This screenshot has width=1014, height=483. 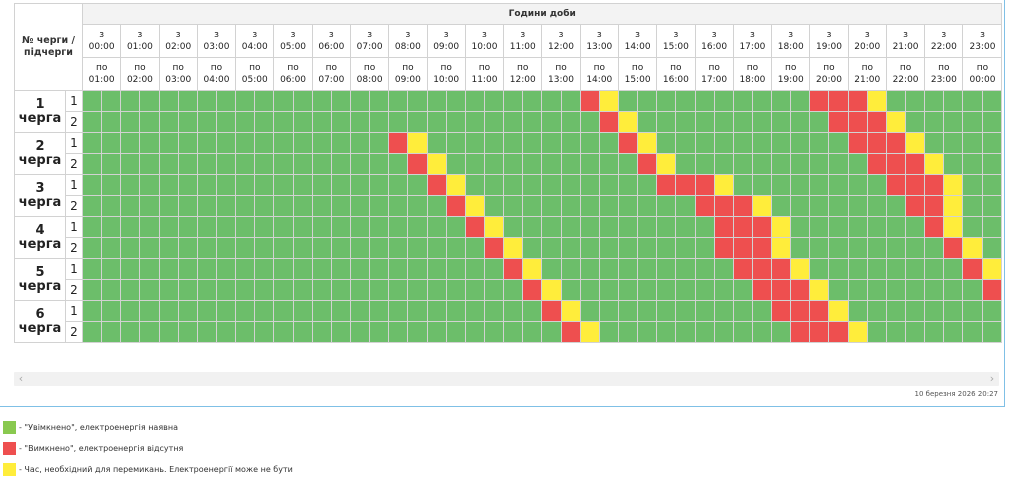 I want to click on legend-text-off: - "Вимкнено", електроенергія відсутня, so click(x=101, y=448).